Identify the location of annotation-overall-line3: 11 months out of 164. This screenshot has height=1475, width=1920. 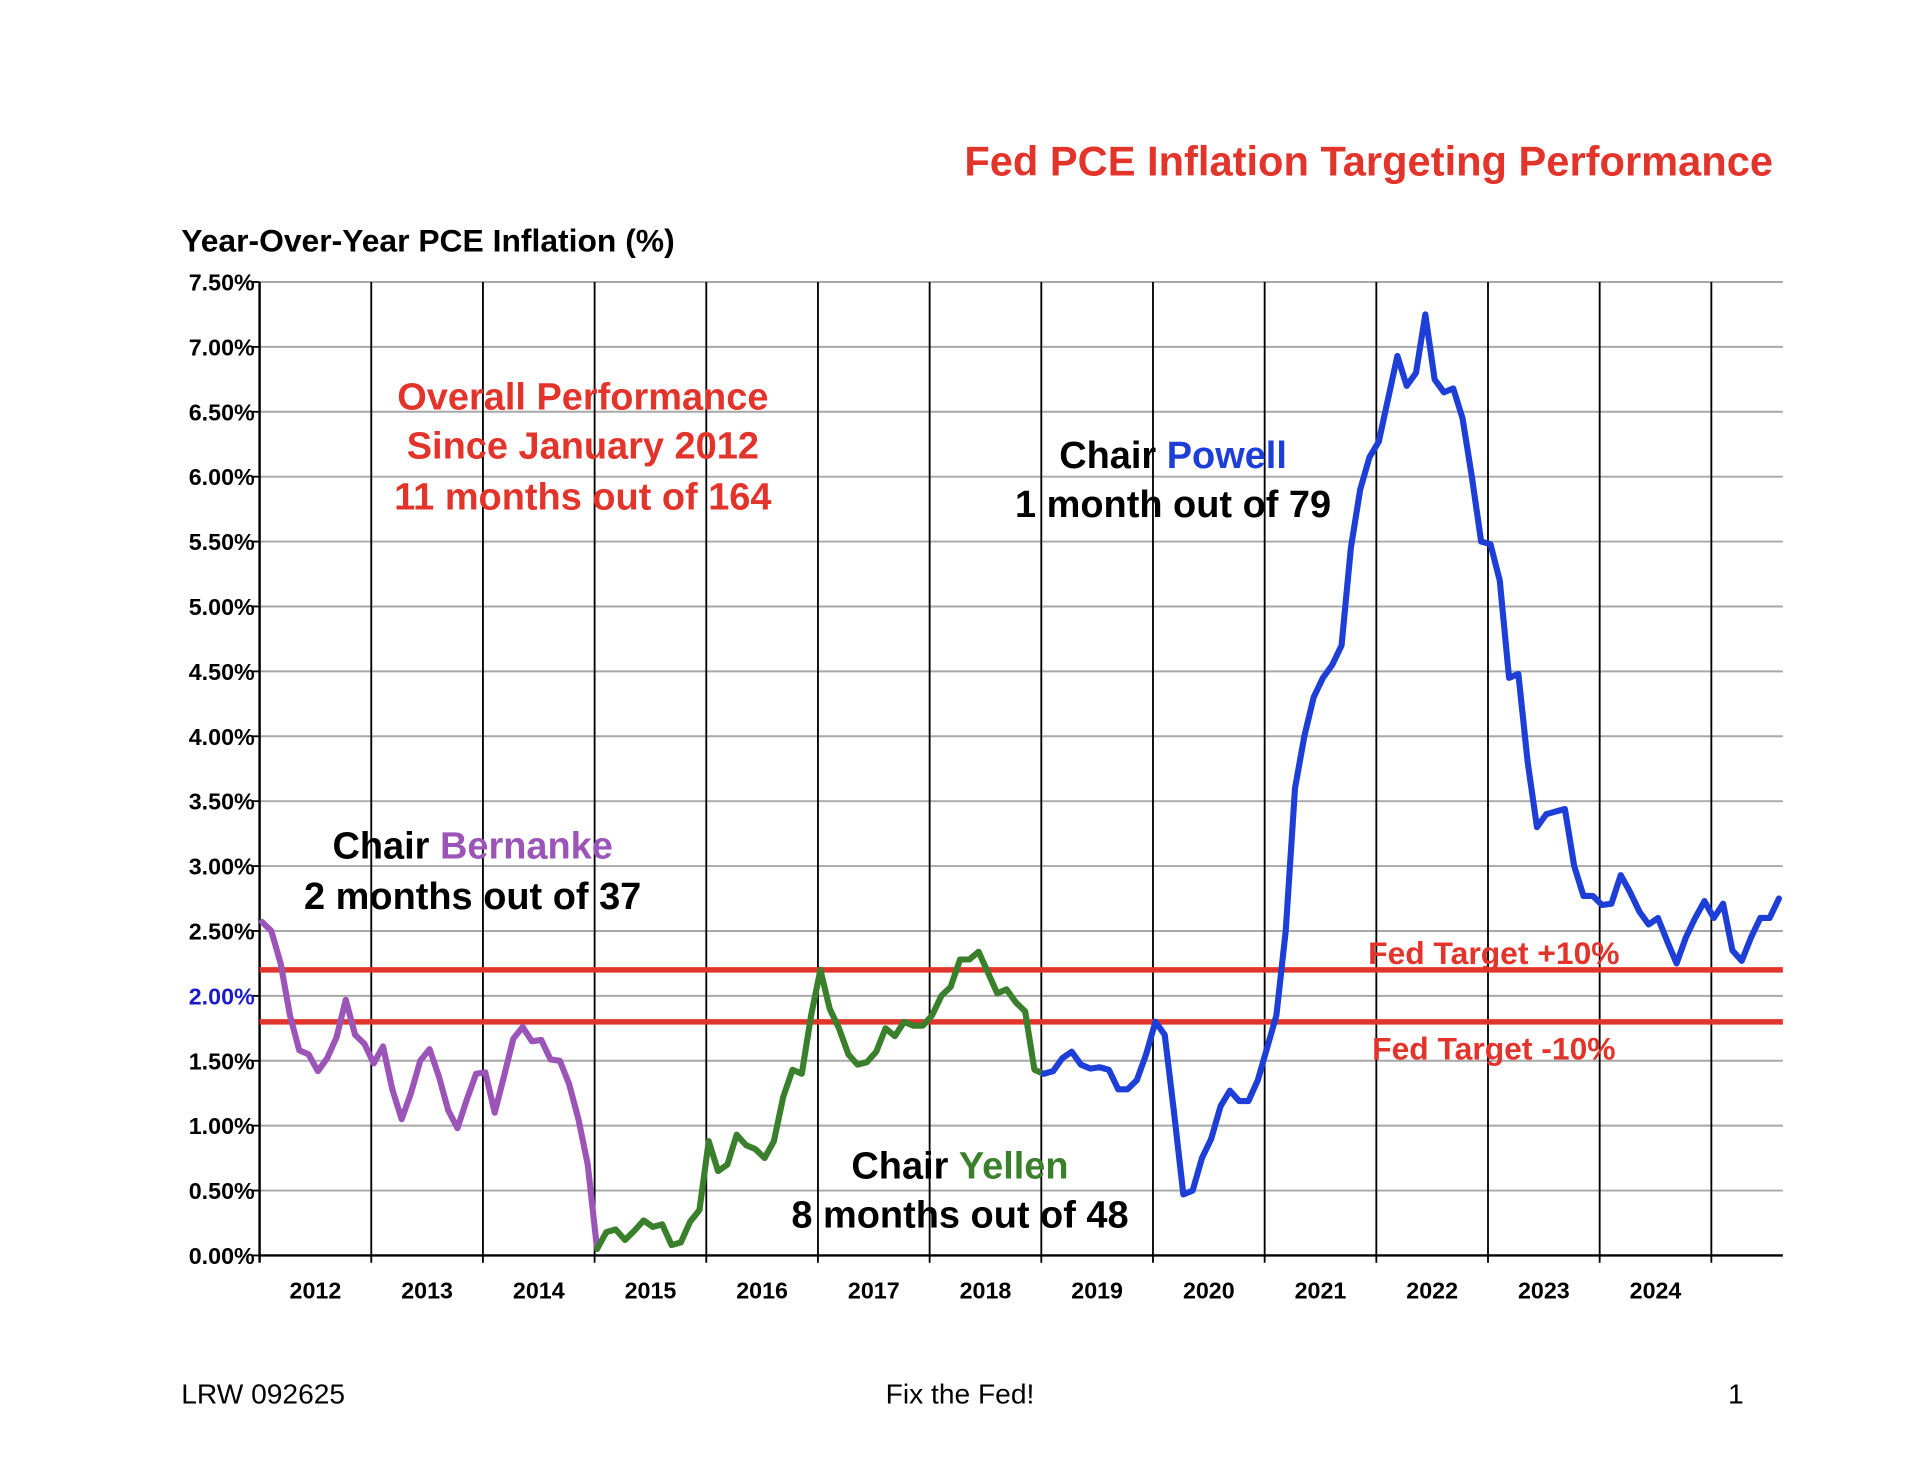
(582, 498).